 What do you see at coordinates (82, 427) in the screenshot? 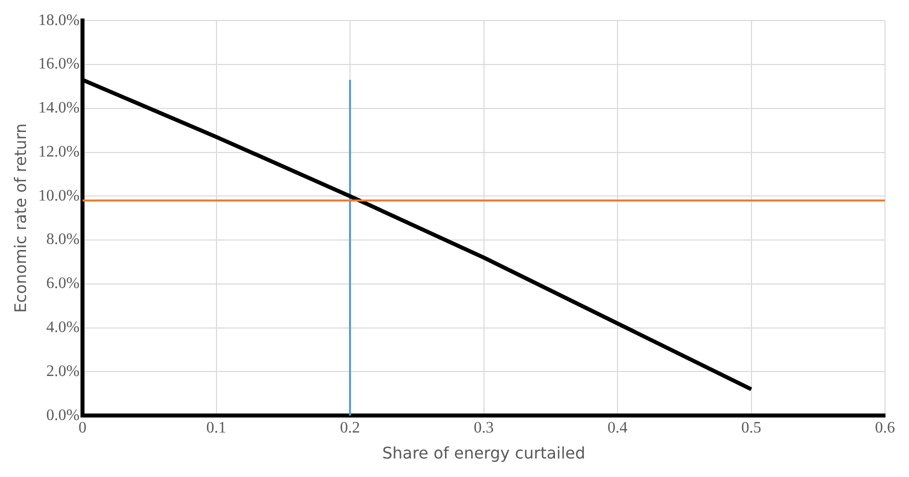
I see `x-tick-label: 0` at bounding box center [82, 427].